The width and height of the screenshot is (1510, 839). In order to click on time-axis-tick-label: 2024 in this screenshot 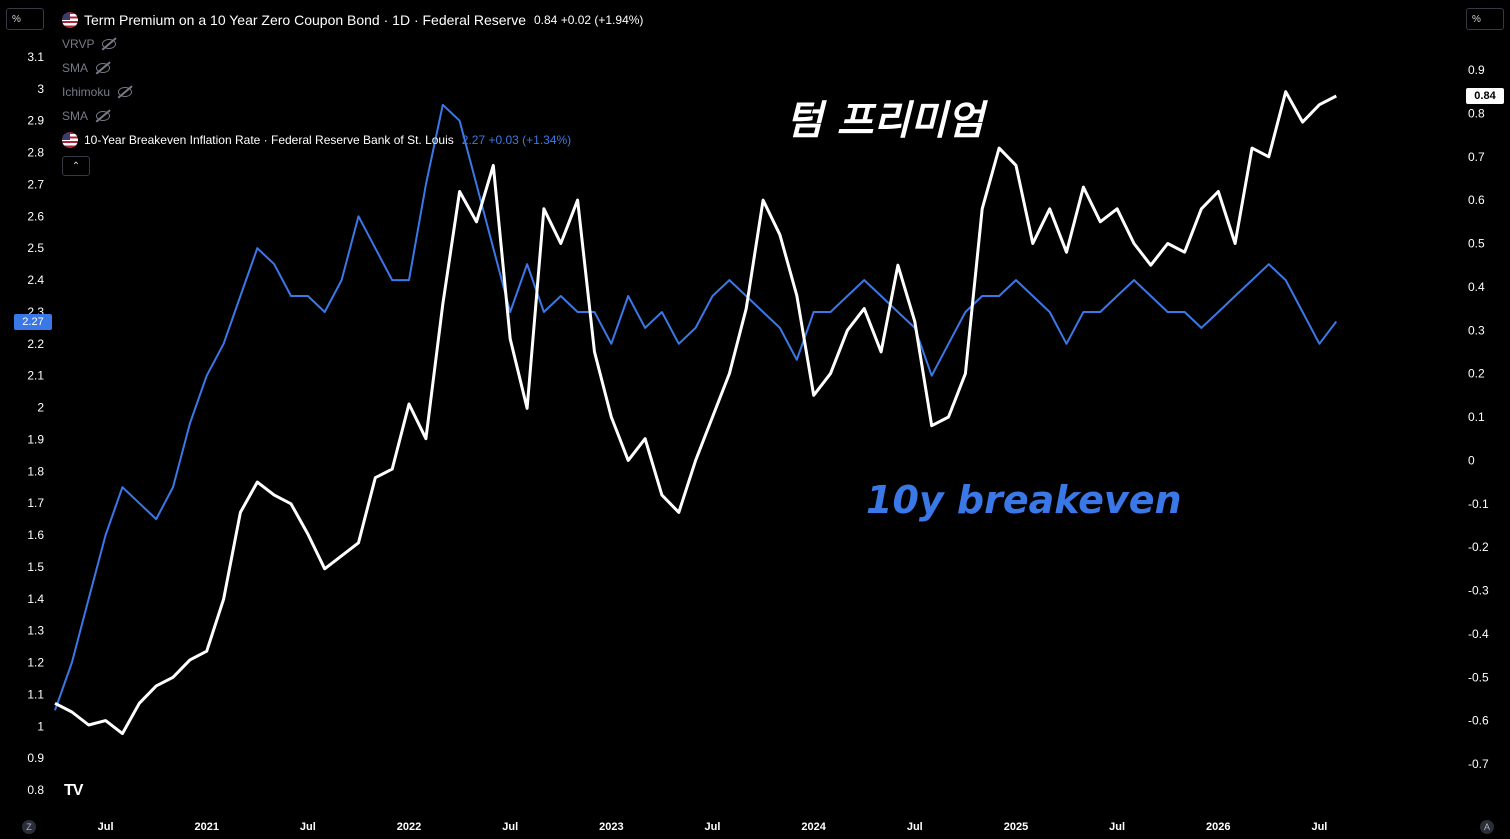, I will do `click(813, 827)`.